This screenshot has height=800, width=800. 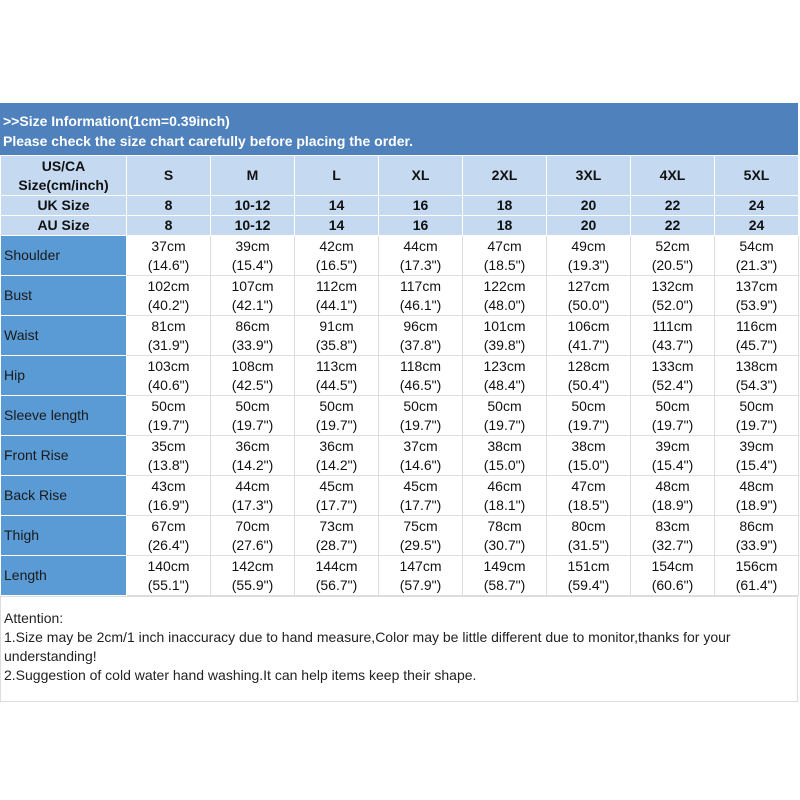 I want to click on cell-cm: 154cm, so click(x=672, y=565).